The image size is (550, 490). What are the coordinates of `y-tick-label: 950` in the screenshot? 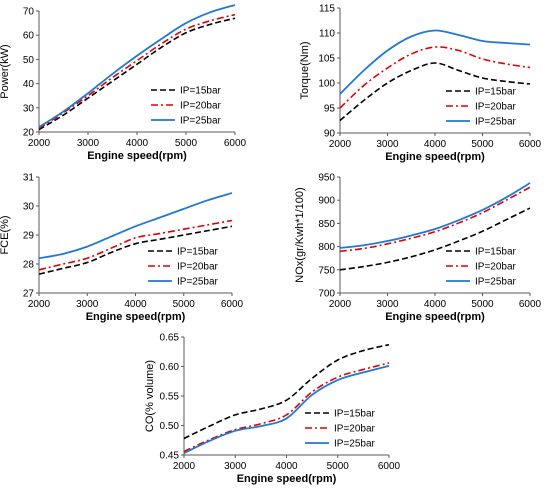 It's located at (326, 178).